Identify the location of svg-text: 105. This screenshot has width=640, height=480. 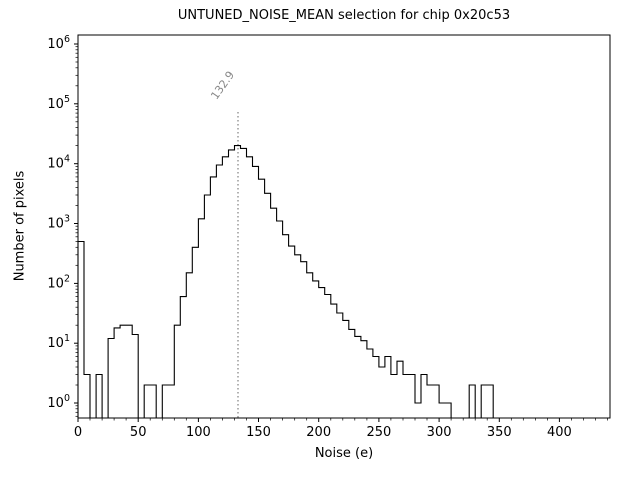
(58, 103).